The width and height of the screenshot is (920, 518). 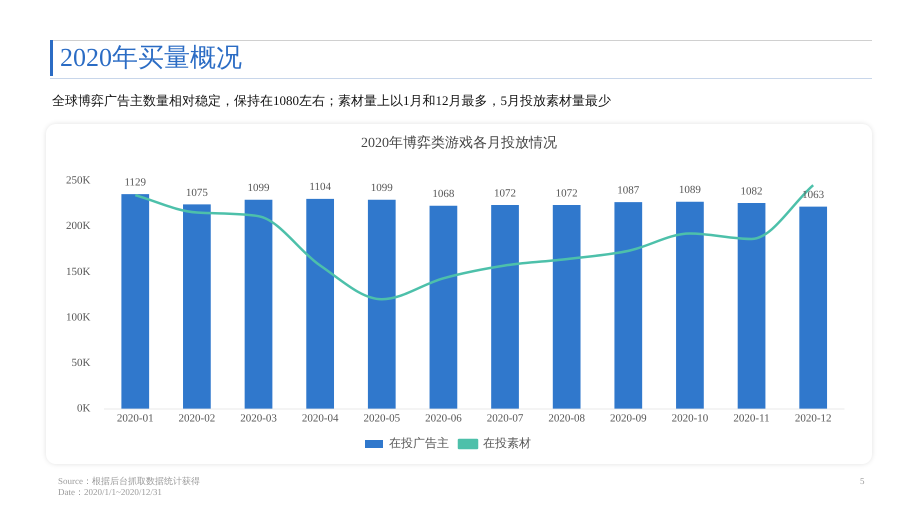 What do you see at coordinates (331, 101) in the screenshot?
I see `chart-subtitle: 全球博弈广告主数量相对稳定，保持在1080左右；素材量上以1月和12月最多，5月投放素材量最少` at bounding box center [331, 101].